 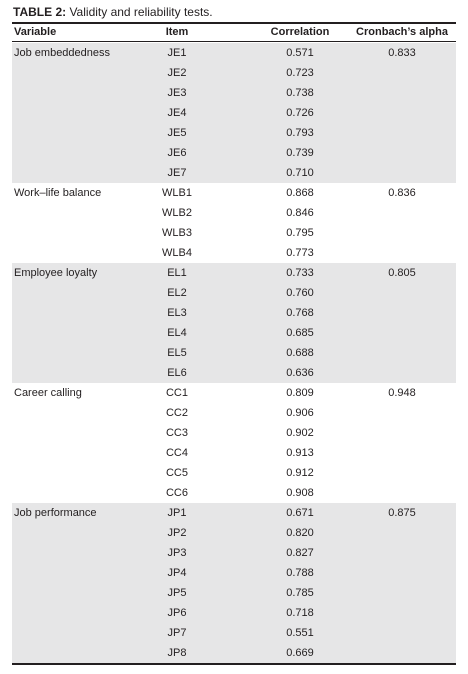 I want to click on correlation-cell: 0.785, so click(x=300, y=593).